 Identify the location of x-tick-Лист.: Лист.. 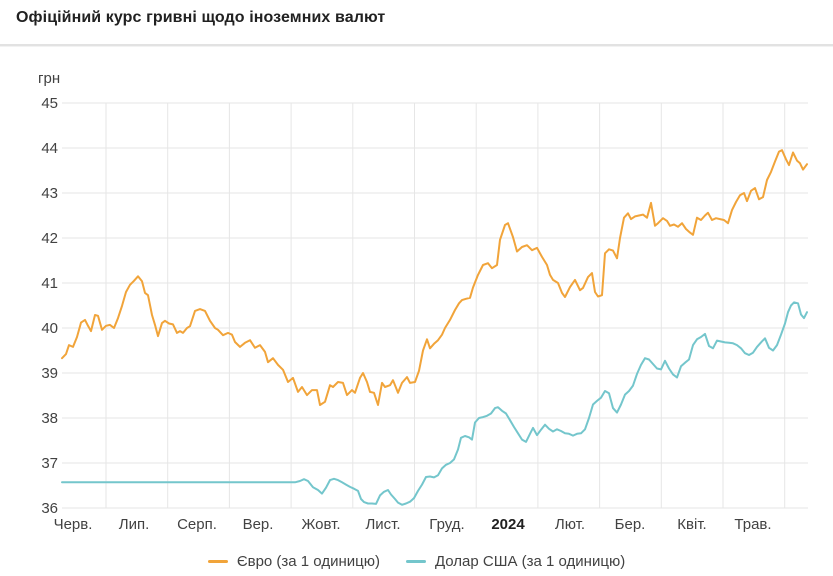
(382, 524).